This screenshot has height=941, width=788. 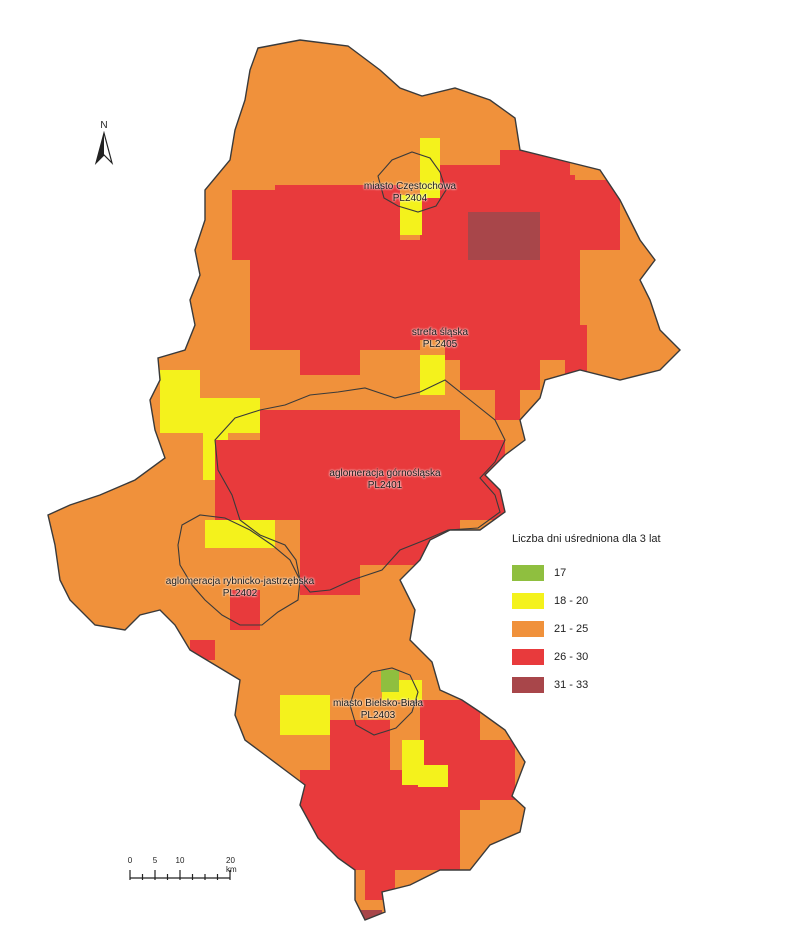 What do you see at coordinates (571, 657) in the screenshot?
I see `legend-label: 26 - 30` at bounding box center [571, 657].